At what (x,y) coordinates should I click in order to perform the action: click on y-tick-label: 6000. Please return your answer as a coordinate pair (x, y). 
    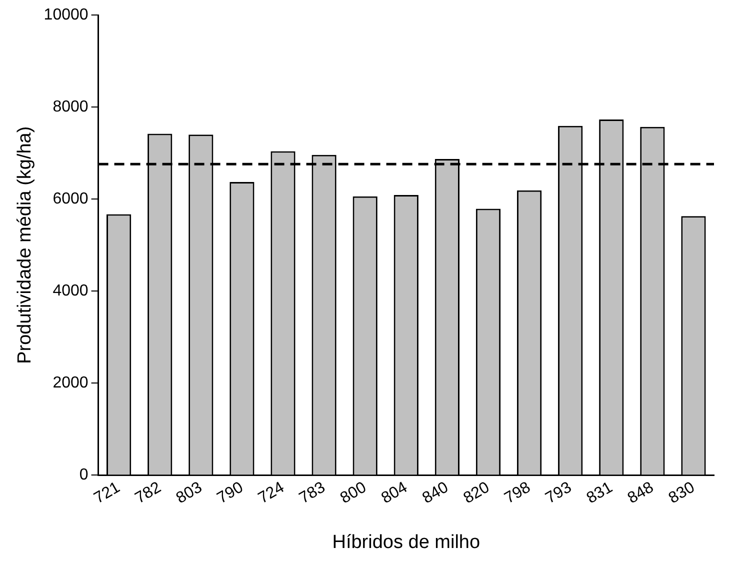
    Looking at the image, I should click on (70, 199).